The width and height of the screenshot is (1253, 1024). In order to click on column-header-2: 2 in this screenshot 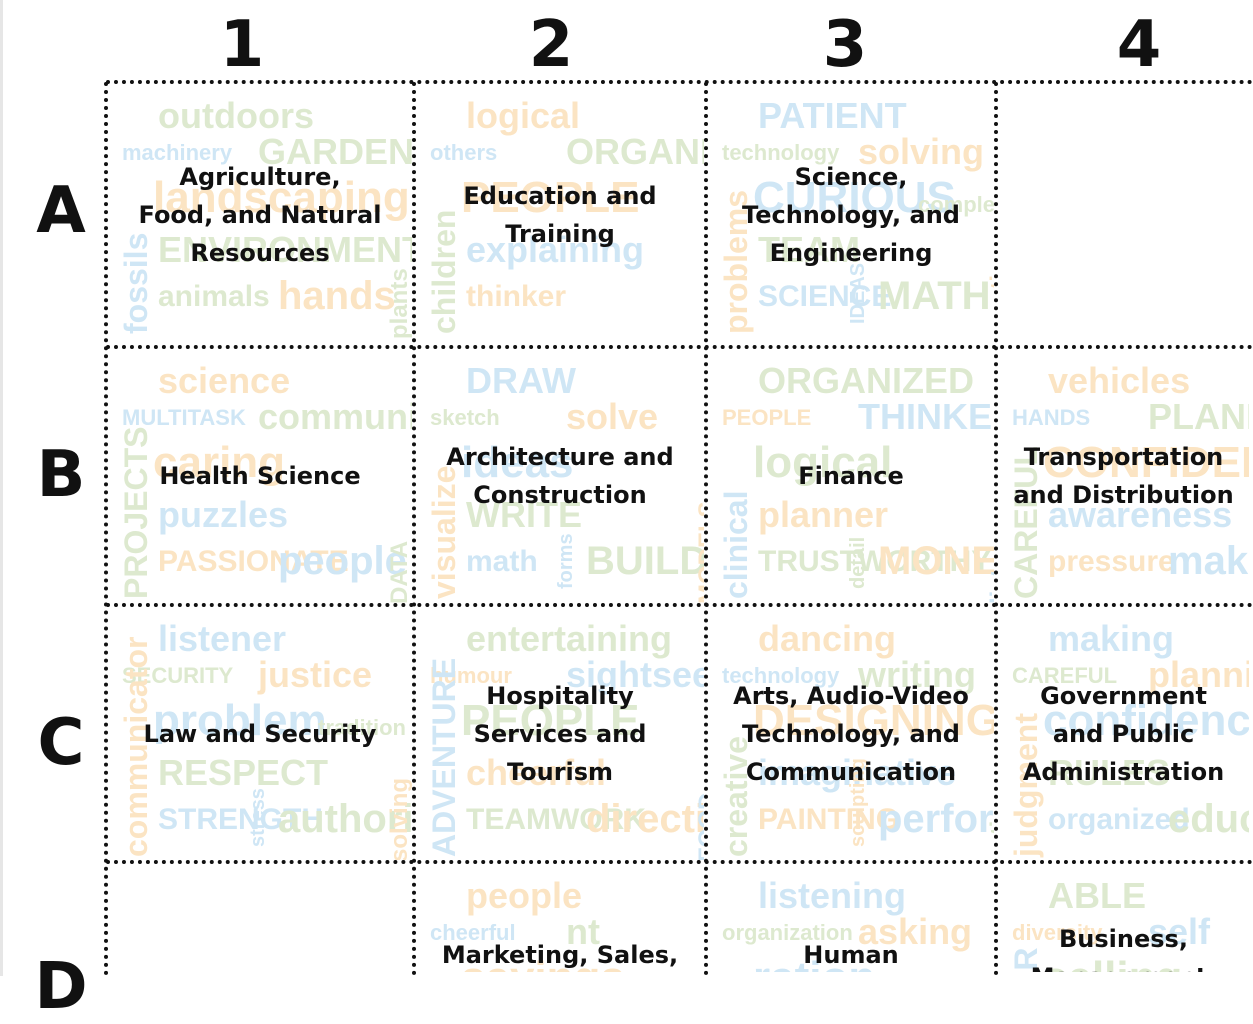, I will do `click(551, 45)`.